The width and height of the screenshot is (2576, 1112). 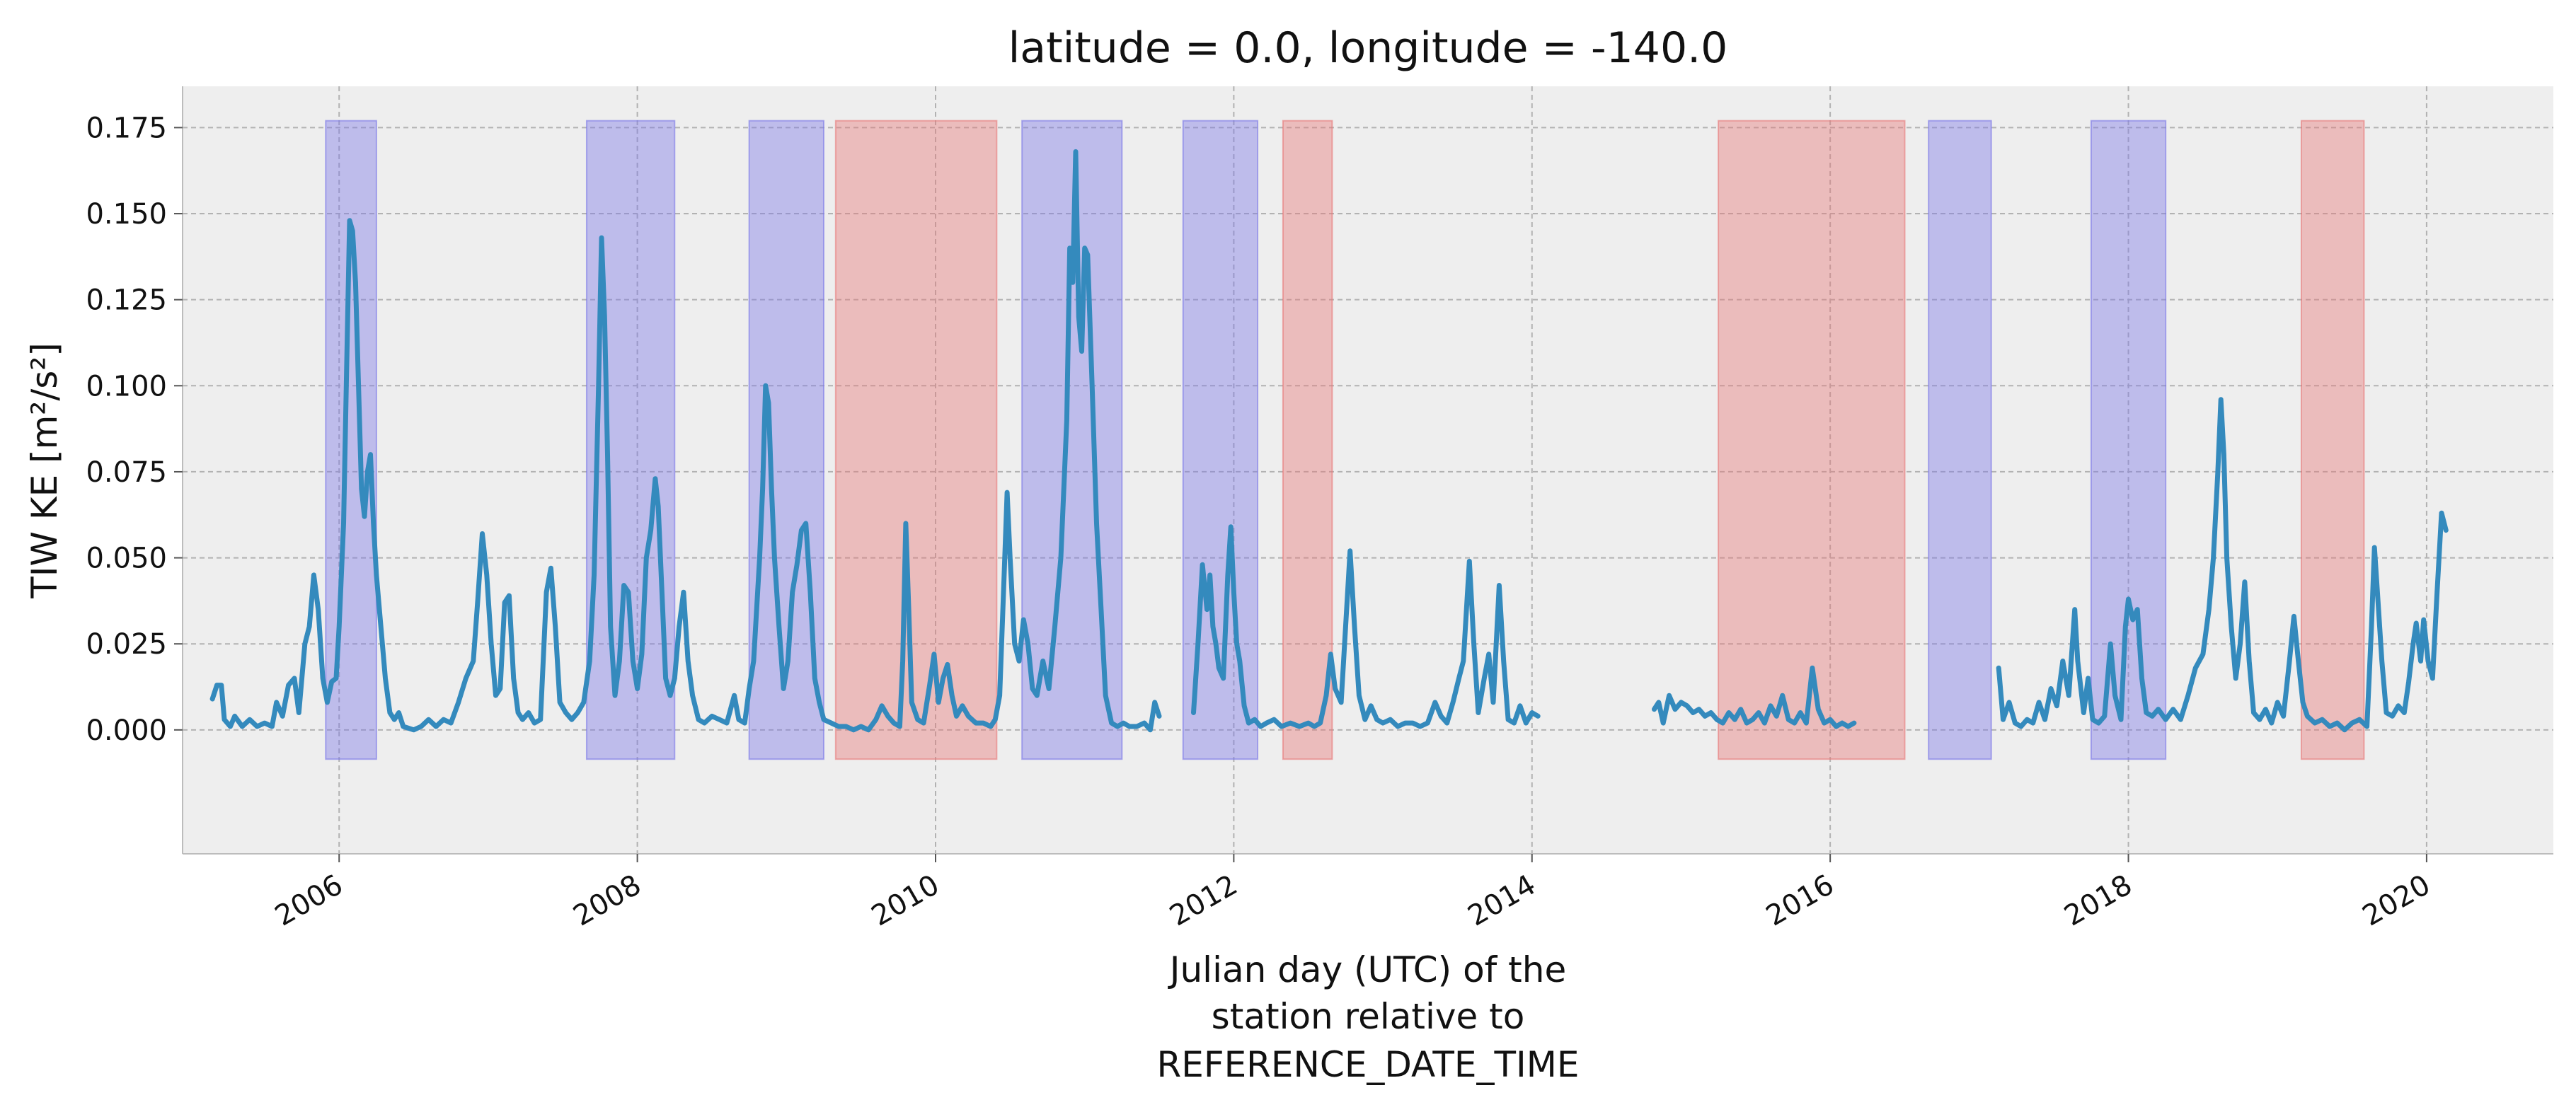 I want to click on x-axis-label-line-3: REFERENCE_DATE_TIME, so click(x=1368, y=1064).